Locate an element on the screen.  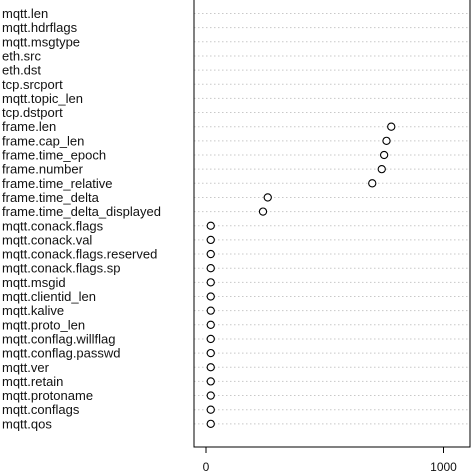
category-label: frame.number is located at coordinates (43, 169).